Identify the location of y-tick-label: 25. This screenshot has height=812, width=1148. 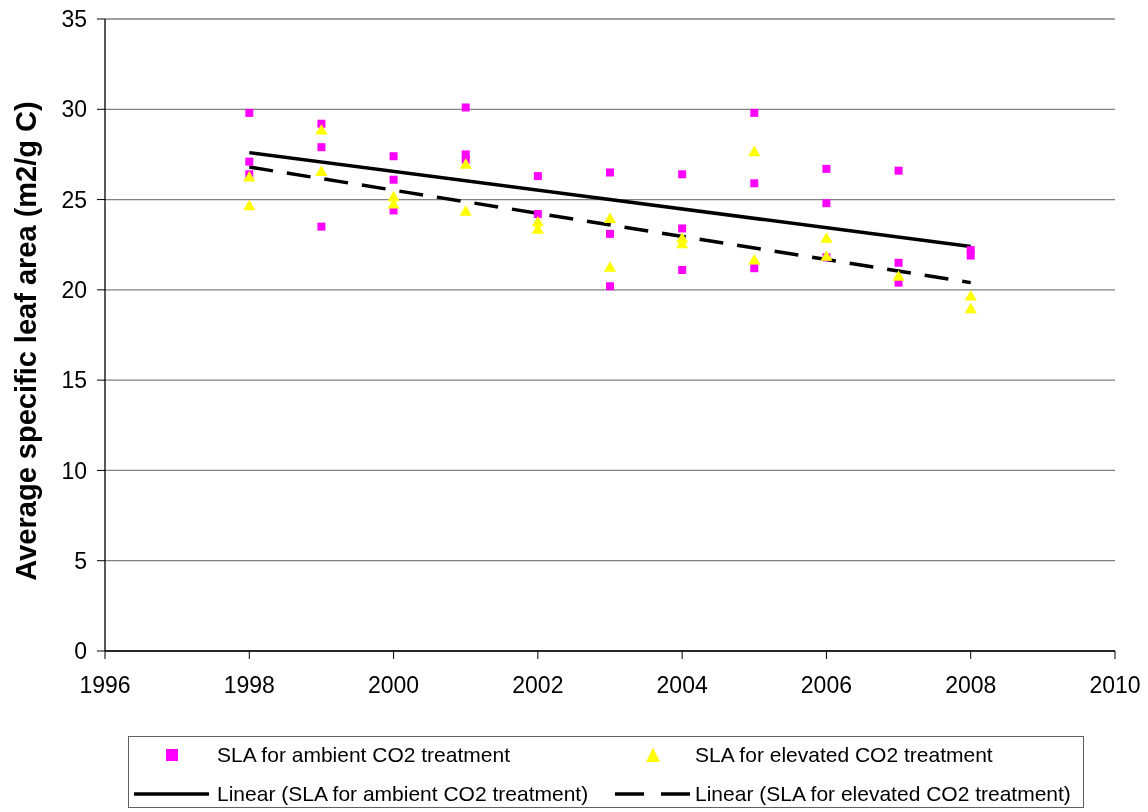
(74, 199).